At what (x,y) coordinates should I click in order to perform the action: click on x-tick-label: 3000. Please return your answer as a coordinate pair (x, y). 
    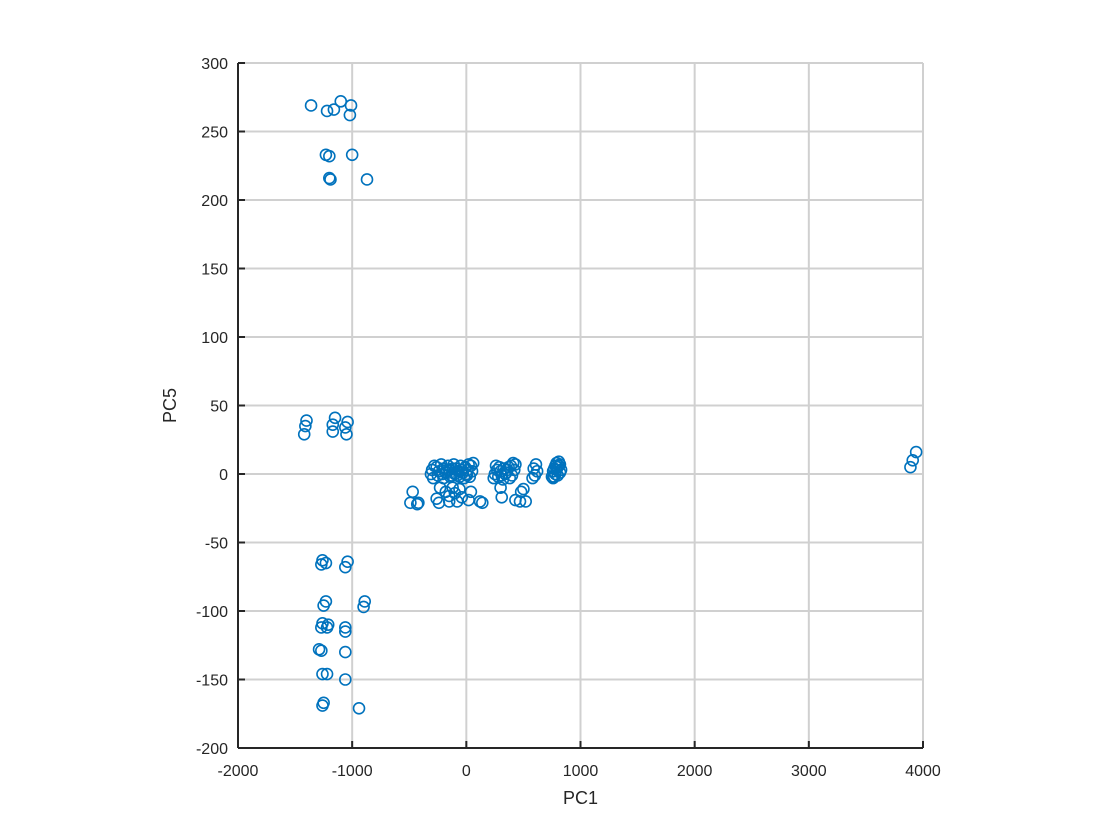
    Looking at the image, I should click on (809, 771).